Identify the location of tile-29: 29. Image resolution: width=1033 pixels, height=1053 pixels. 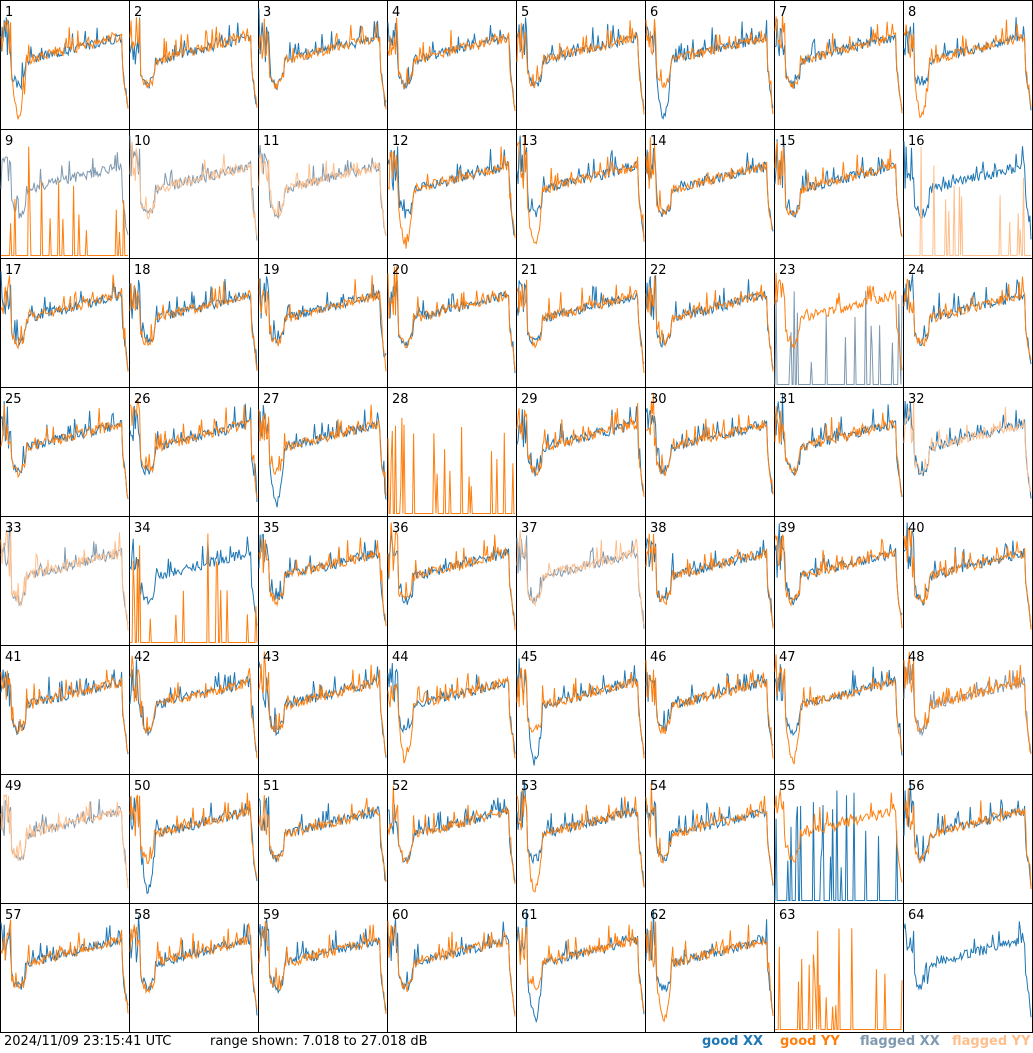
(581, 452).